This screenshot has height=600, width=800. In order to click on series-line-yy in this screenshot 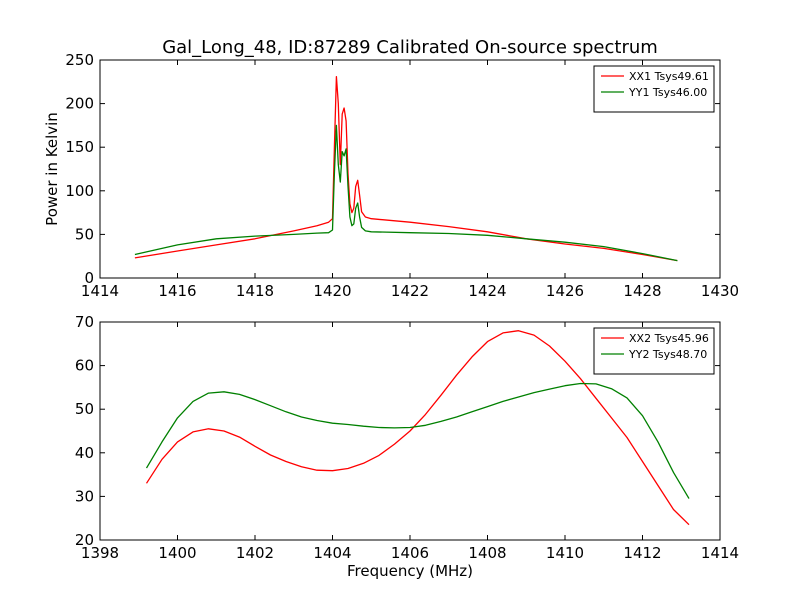, I will do `click(417, 440)`.